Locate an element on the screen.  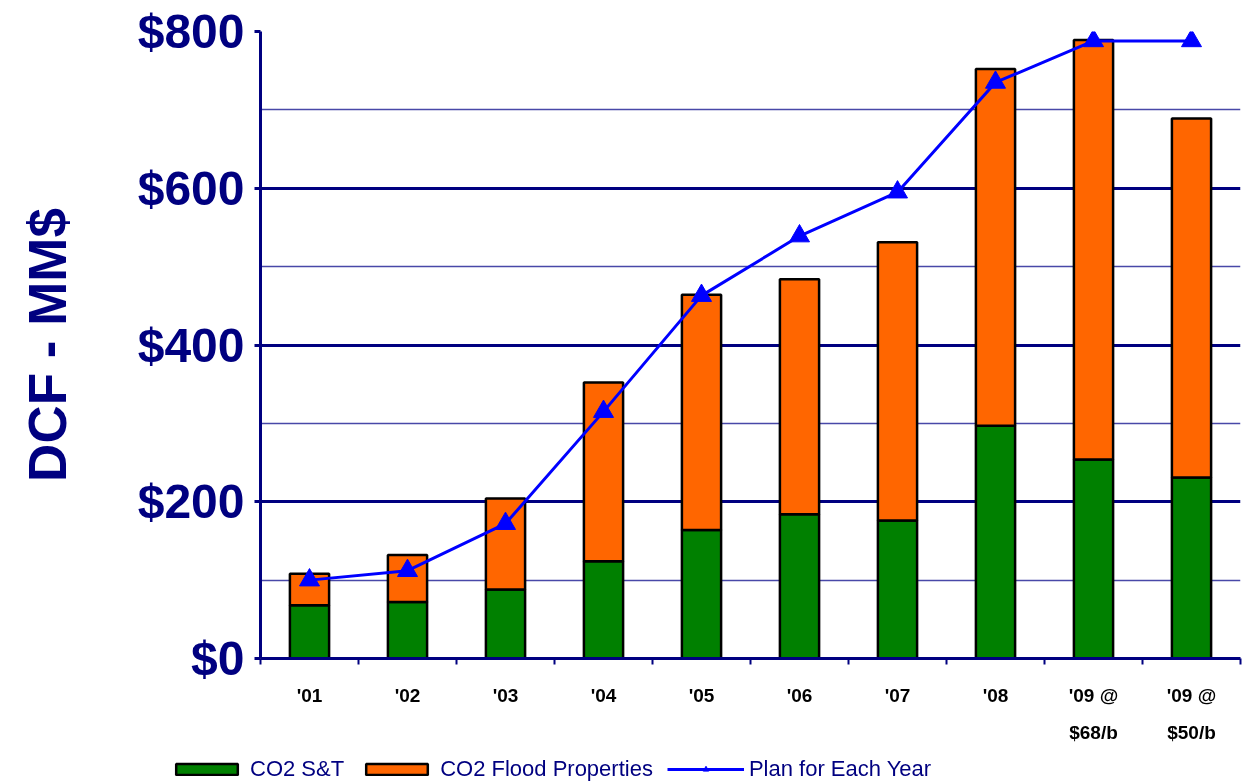
legend-label: Plan for Each Year is located at coordinates (840, 769).